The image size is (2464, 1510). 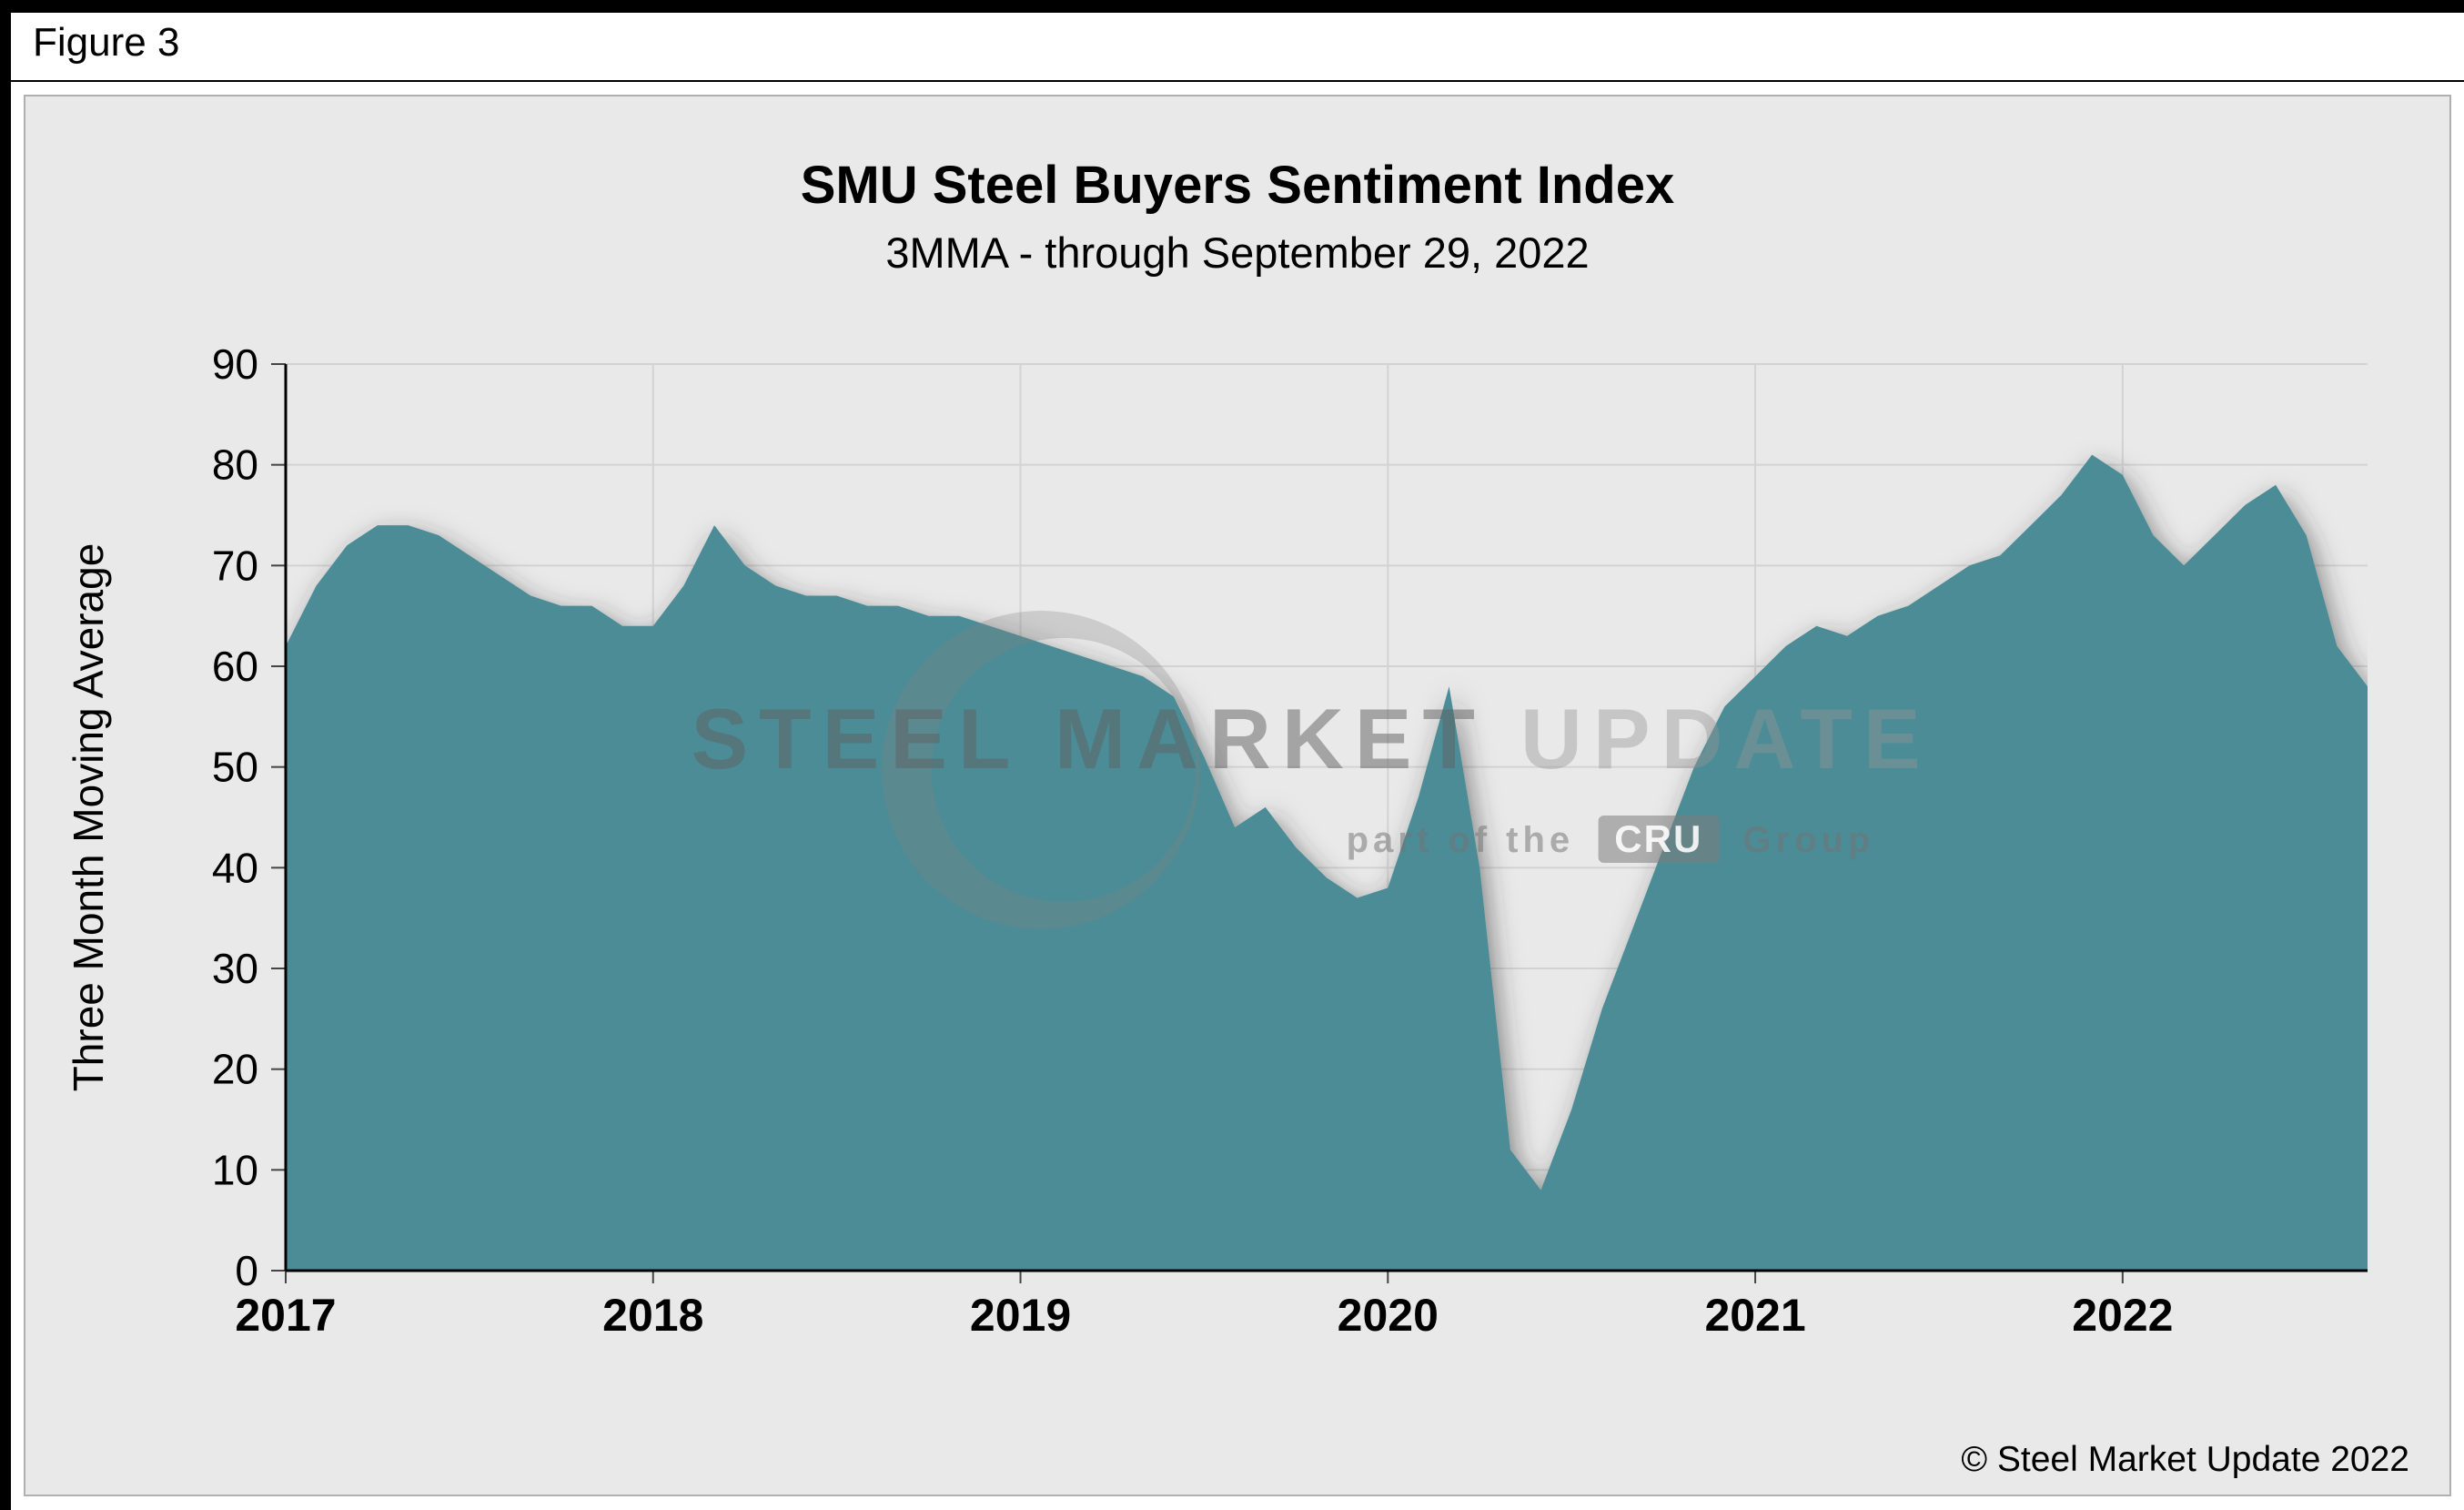 What do you see at coordinates (1237, 81) in the screenshot?
I see `header-divider` at bounding box center [1237, 81].